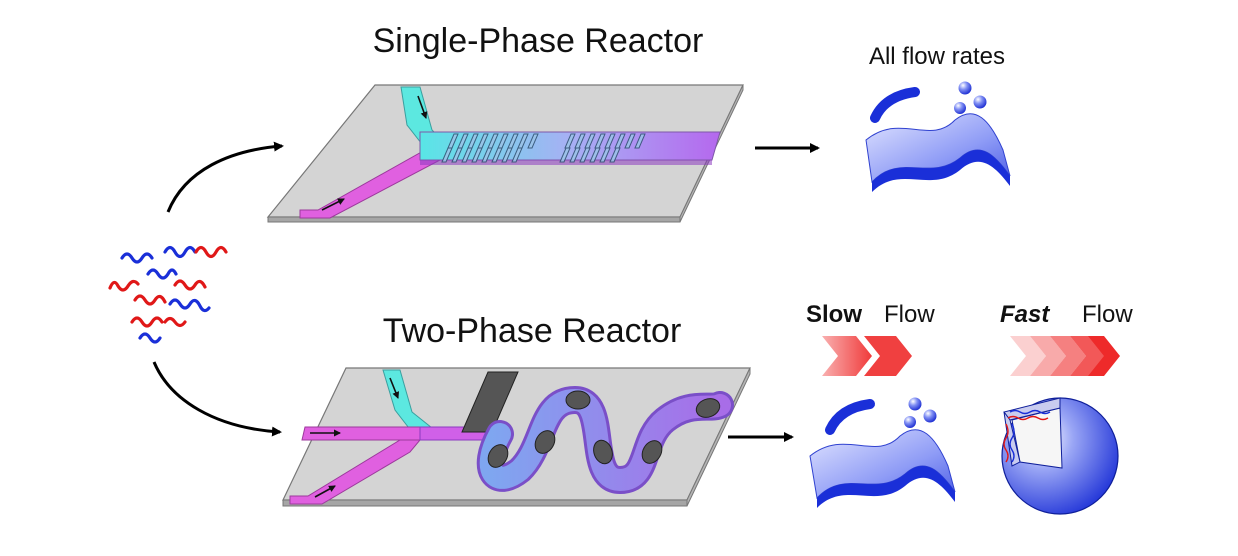 This screenshot has width=1238, height=556. What do you see at coordinates (938, 136) in the screenshot?
I see `wavy-sheet-aggregate-icon` at bounding box center [938, 136].